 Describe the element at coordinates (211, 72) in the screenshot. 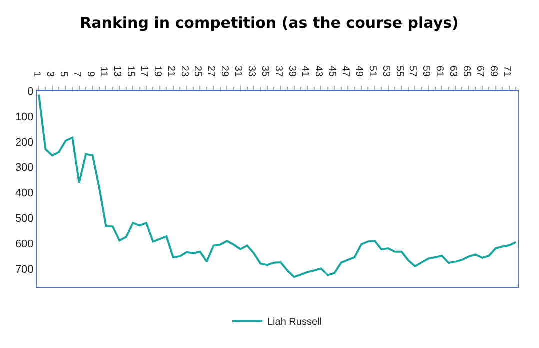

I see `x-tick-label: 27` at that location.